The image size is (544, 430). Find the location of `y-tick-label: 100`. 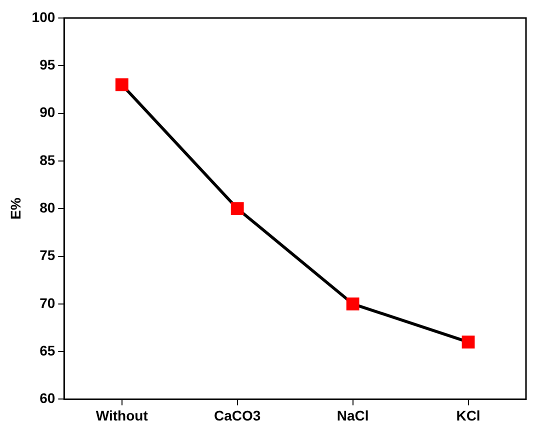

y-tick-label: 100 is located at coordinates (44, 16).